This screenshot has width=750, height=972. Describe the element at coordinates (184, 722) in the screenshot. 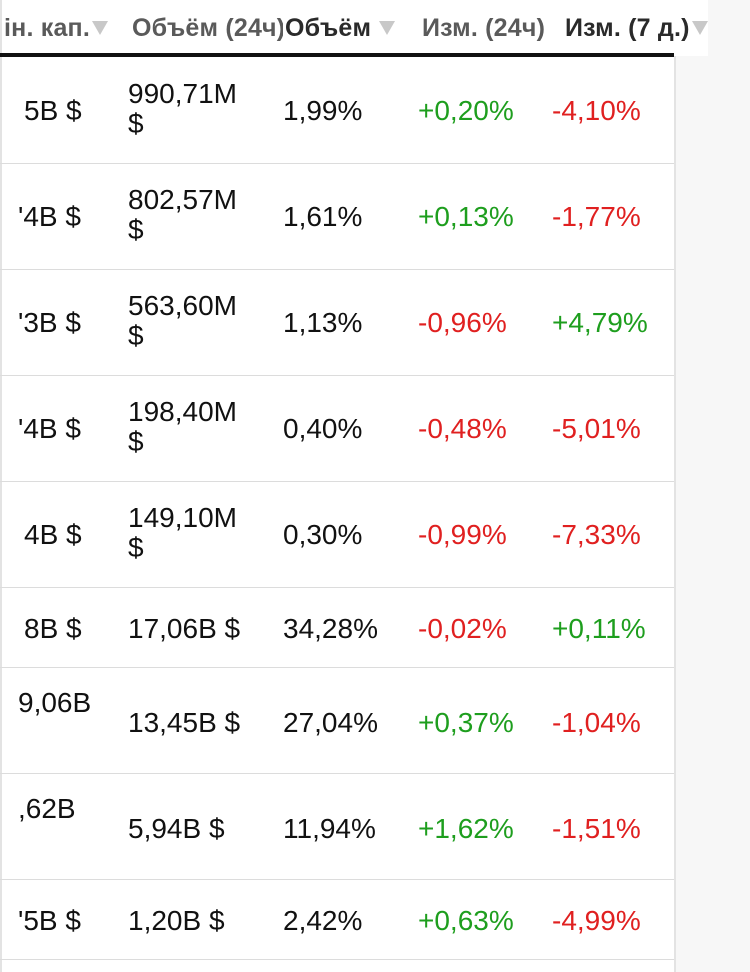

I see `volume-24h-cell: 13,45B $` at that location.